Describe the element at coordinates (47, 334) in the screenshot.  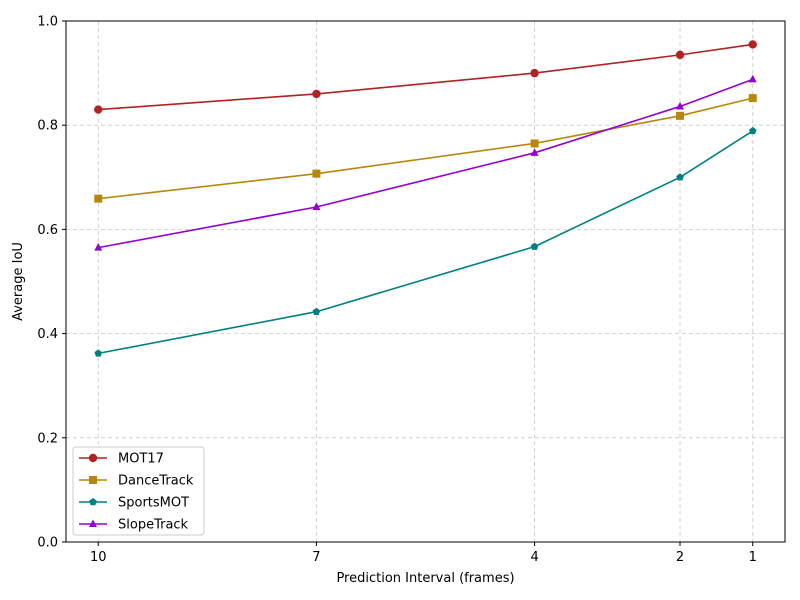
I see `y-tick-label: 0.4` at that location.